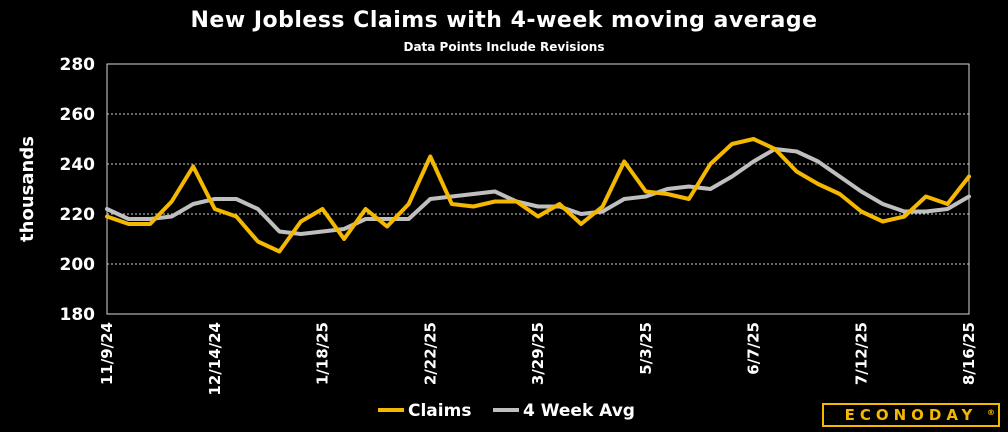  I want to click on econoday-logo: ECONODAY ®, so click(911, 415).